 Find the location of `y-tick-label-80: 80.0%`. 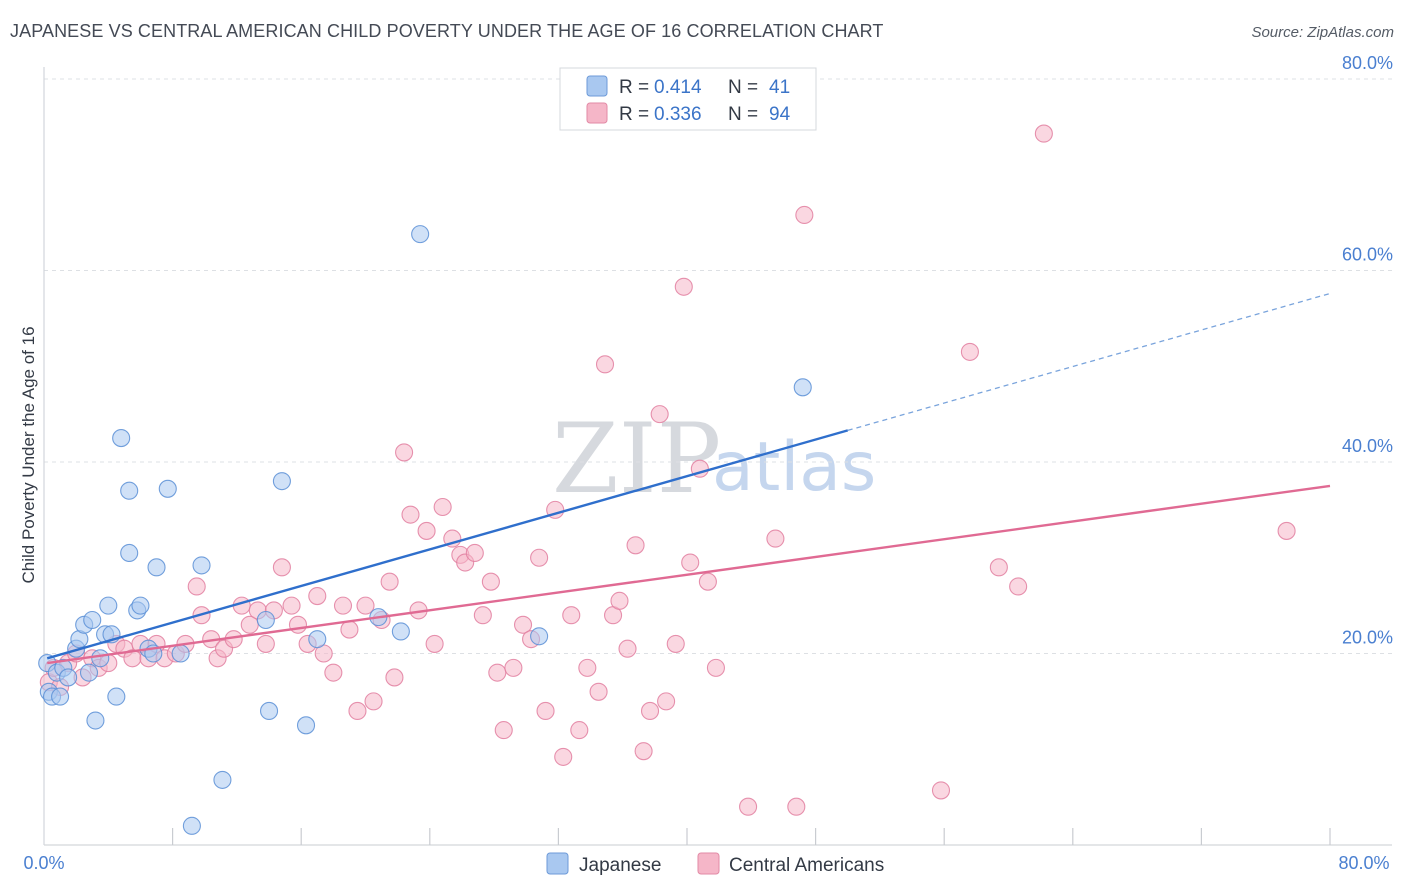

y-tick-label-80: 80.0% is located at coordinates (1367, 63).